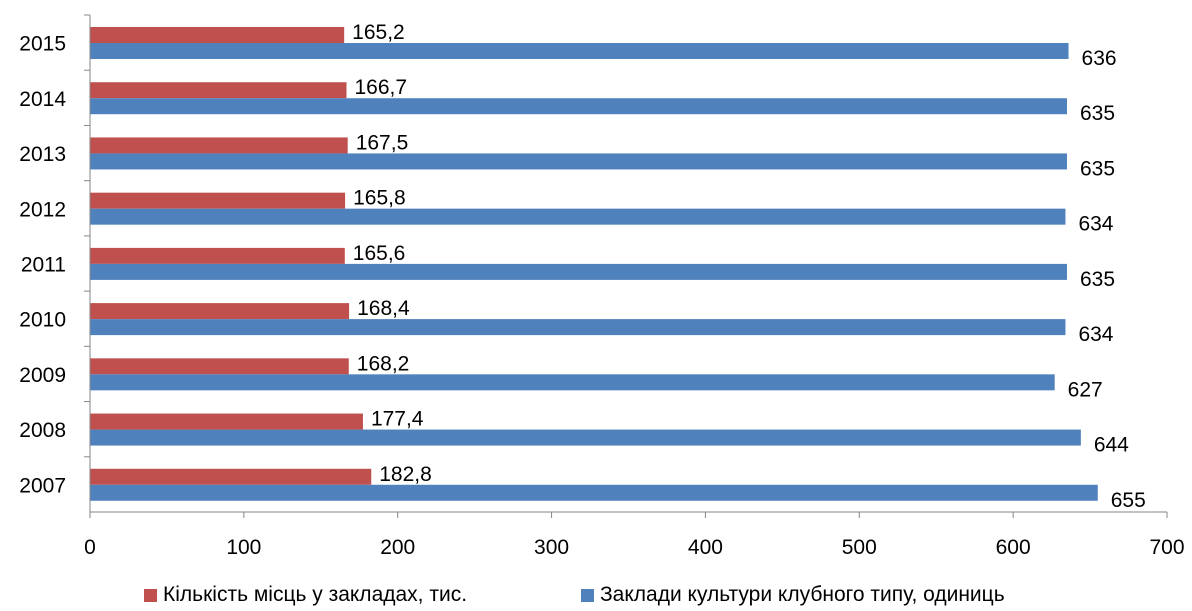  Describe the element at coordinates (705, 547) in the screenshot. I see `x-tick-label-400: 400` at that location.